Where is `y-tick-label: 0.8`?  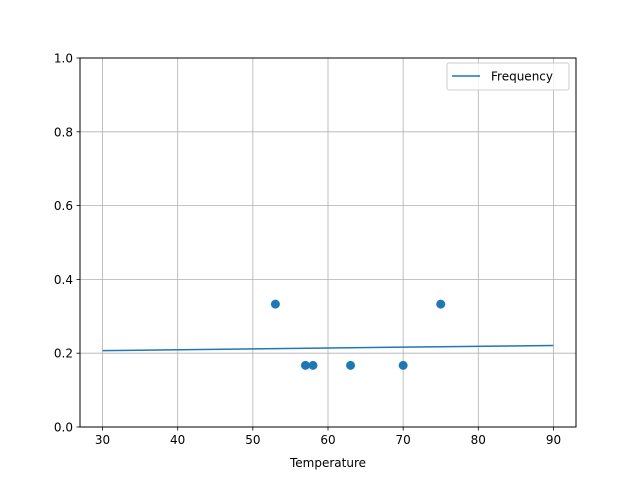
y-tick-label: 0.8 is located at coordinates (63, 132).